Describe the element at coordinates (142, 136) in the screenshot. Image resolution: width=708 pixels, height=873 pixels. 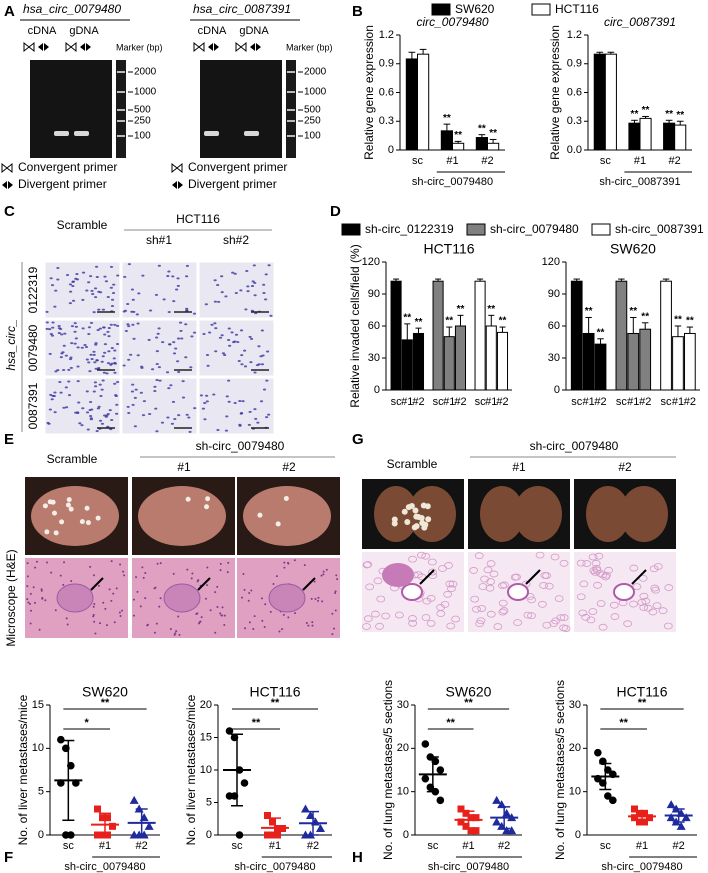
I see `ladder-label: 100` at that location.